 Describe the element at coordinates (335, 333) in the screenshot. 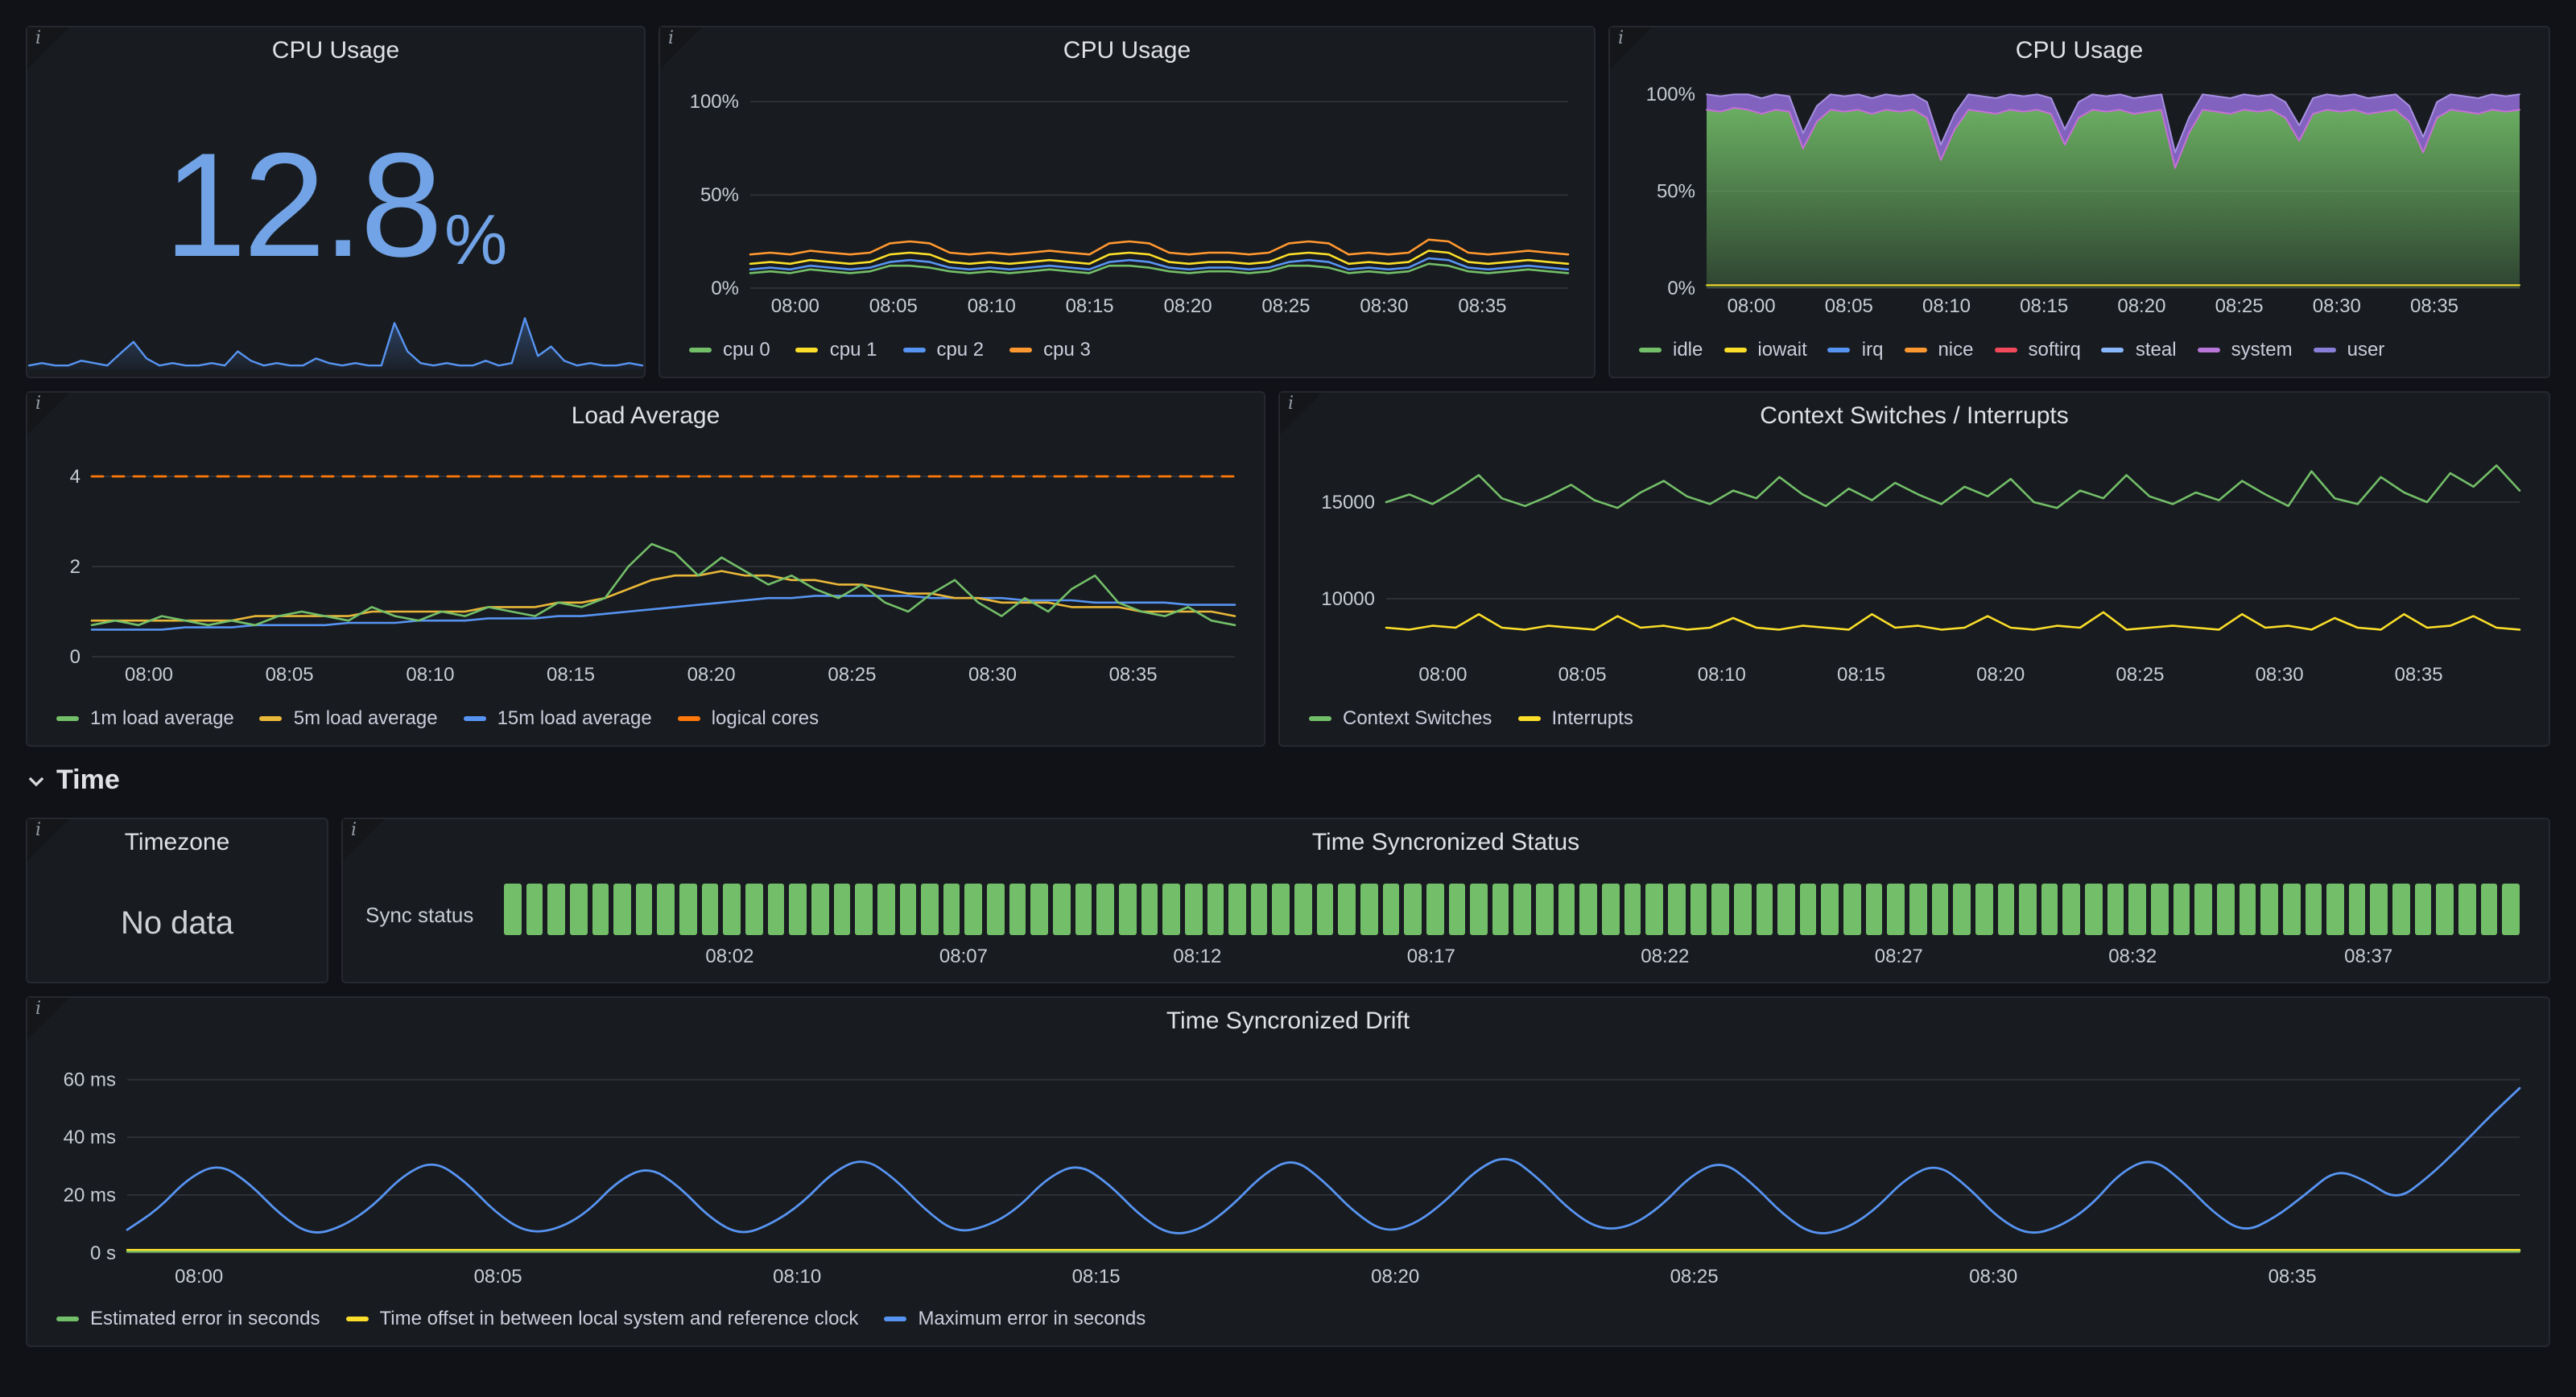

I see `cpu-usage-sparkline` at that location.